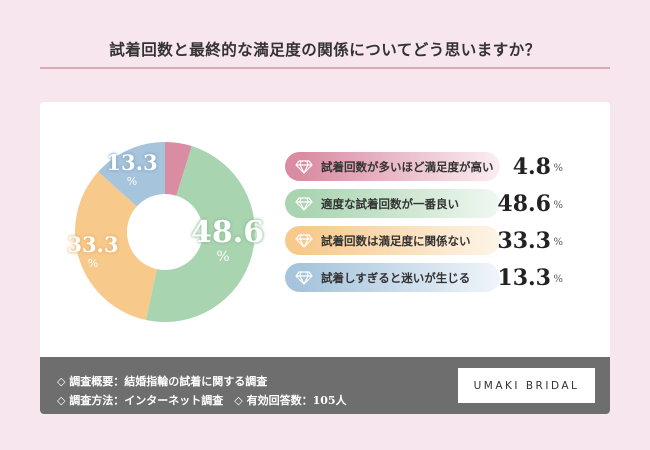 Image resolution: width=650 pixels, height=450 pixels. Describe the element at coordinates (132, 169) in the screenshot. I see `segment-label-13-3: 13.3 %` at that location.